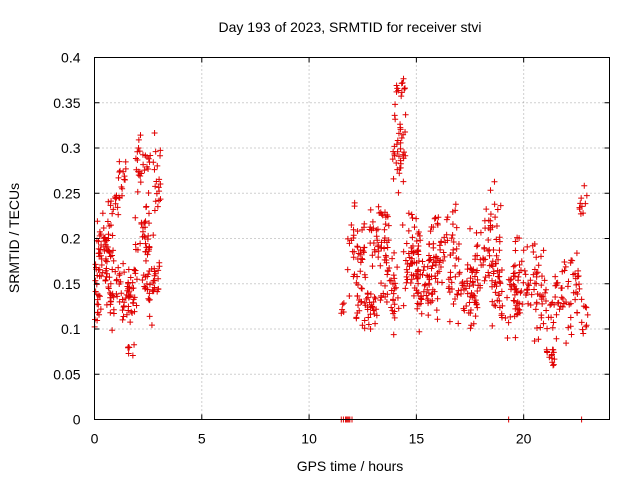  Describe the element at coordinates (66, 374) in the screenshot. I see `y-tick-label: 0.05` at that location.